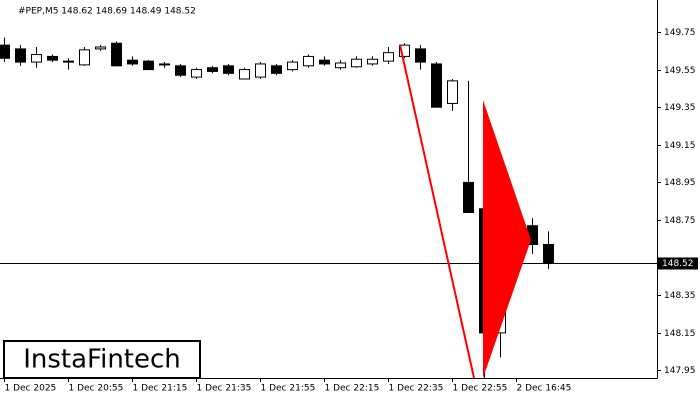  Describe the element at coordinates (224, 389) in the screenshot. I see `x-tick-label: 1 Dec 21:35` at that location.